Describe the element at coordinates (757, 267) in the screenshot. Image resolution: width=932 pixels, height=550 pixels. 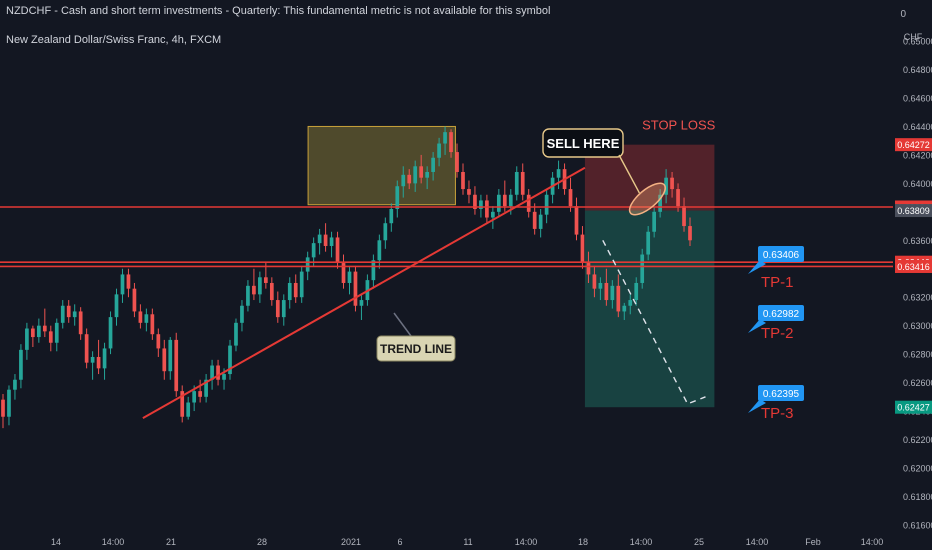
I see `tp-badge-tail` at that location.